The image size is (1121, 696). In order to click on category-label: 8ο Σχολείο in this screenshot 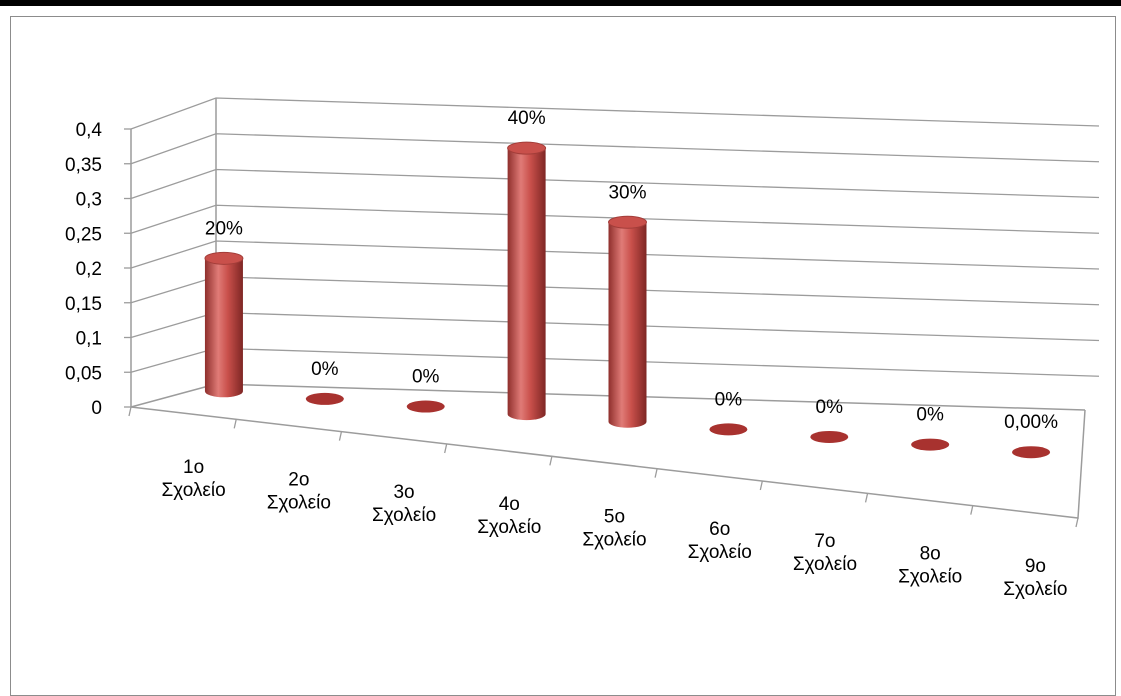, I will do `click(930, 566)`.